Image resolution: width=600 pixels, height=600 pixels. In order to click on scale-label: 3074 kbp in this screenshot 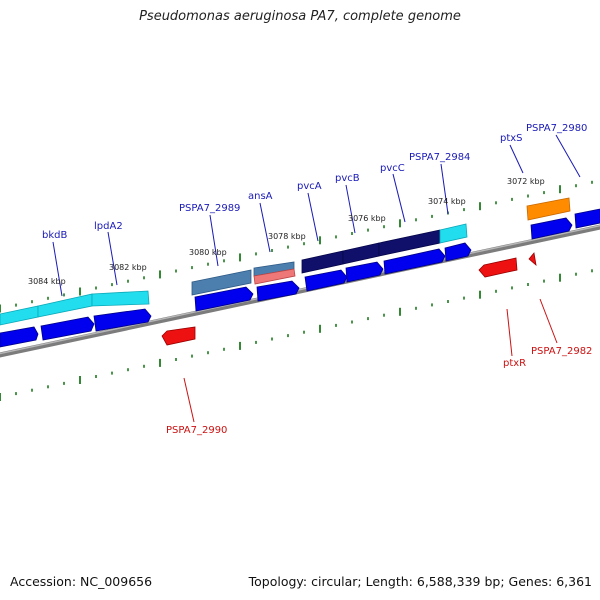, I will do `click(447, 201)`.